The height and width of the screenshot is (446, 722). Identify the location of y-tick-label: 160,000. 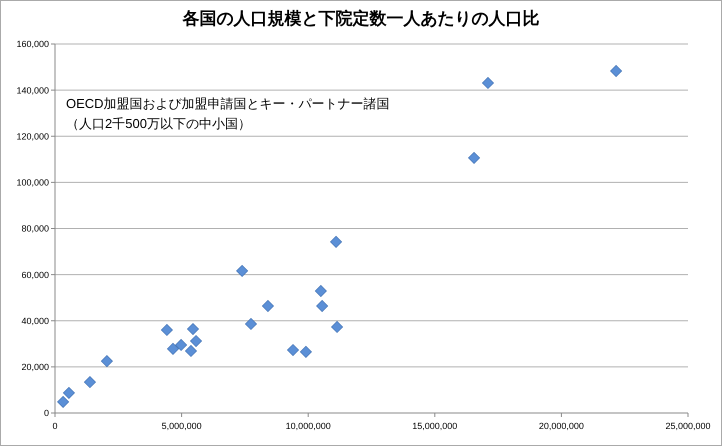
(32, 44).